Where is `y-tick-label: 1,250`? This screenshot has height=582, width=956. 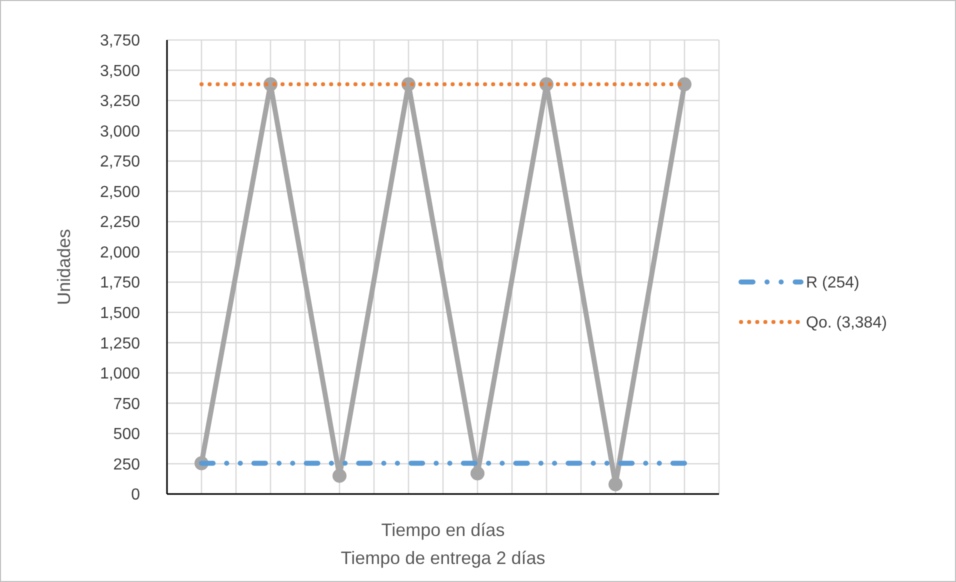 y-tick-label: 1,250 is located at coordinates (120, 343).